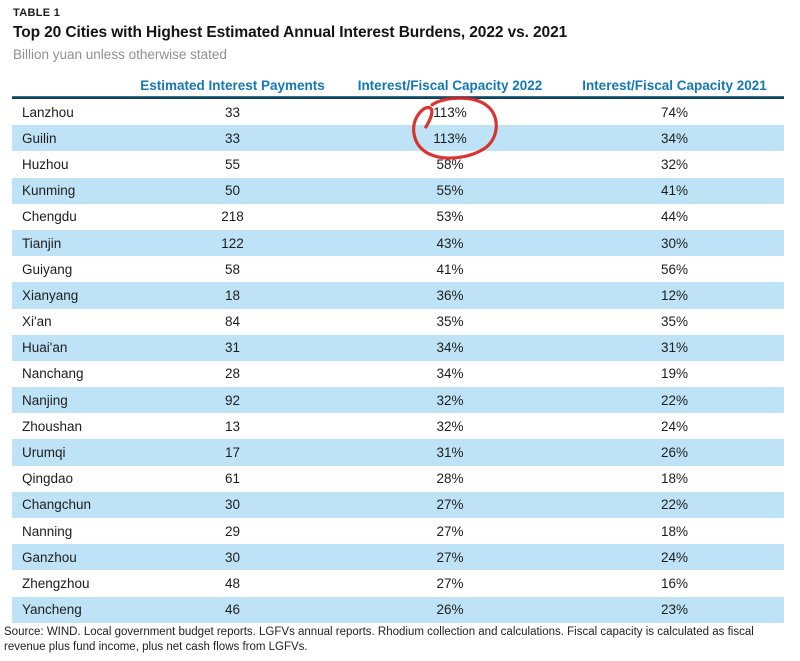 The image size is (800, 661). What do you see at coordinates (398, 269) in the screenshot?
I see `table-row: Guiyang 58 41% 56%` at bounding box center [398, 269].